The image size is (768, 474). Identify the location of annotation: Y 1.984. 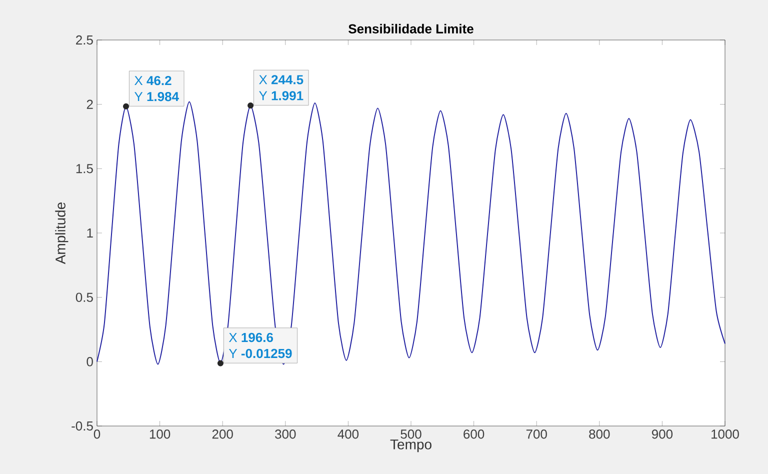
(156, 97).